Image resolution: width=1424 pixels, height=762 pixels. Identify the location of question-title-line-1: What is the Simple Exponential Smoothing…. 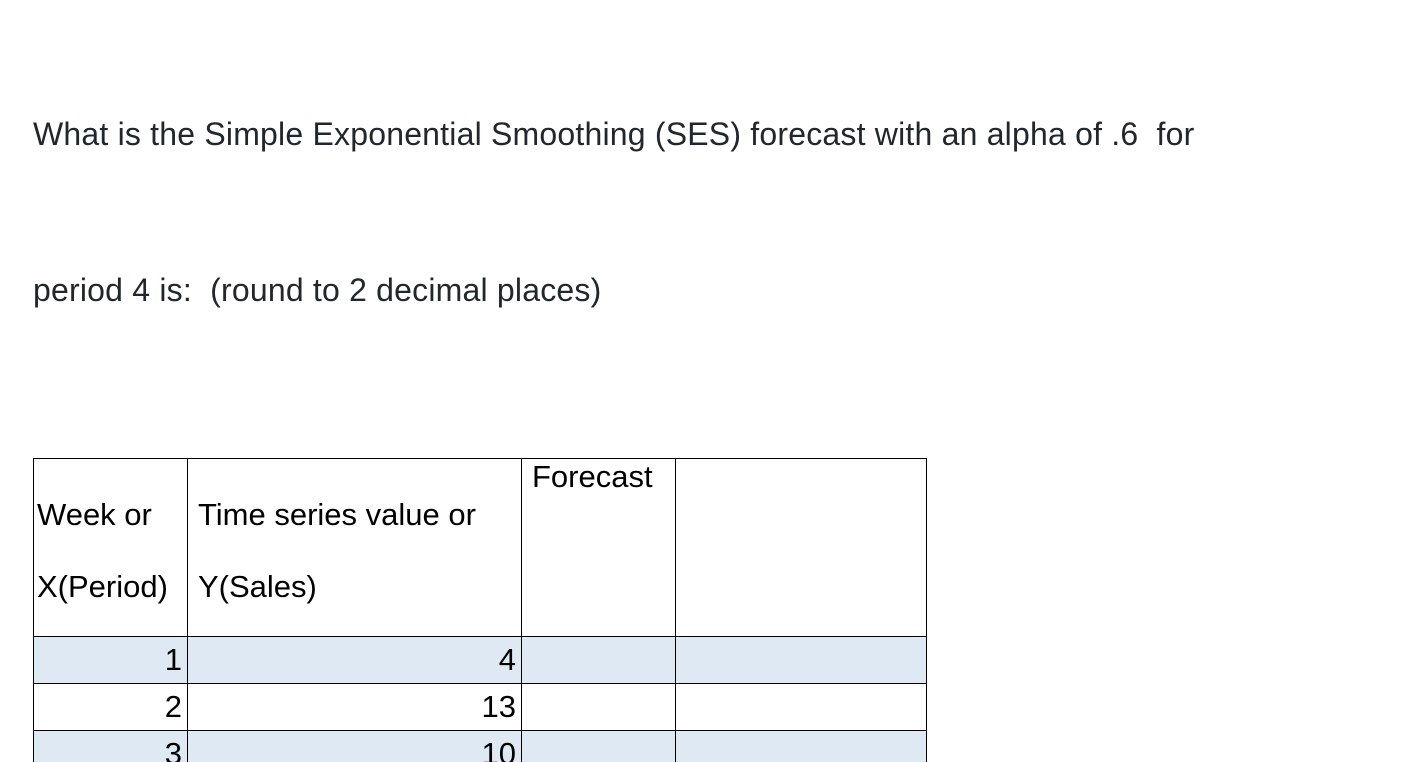
(614, 134).